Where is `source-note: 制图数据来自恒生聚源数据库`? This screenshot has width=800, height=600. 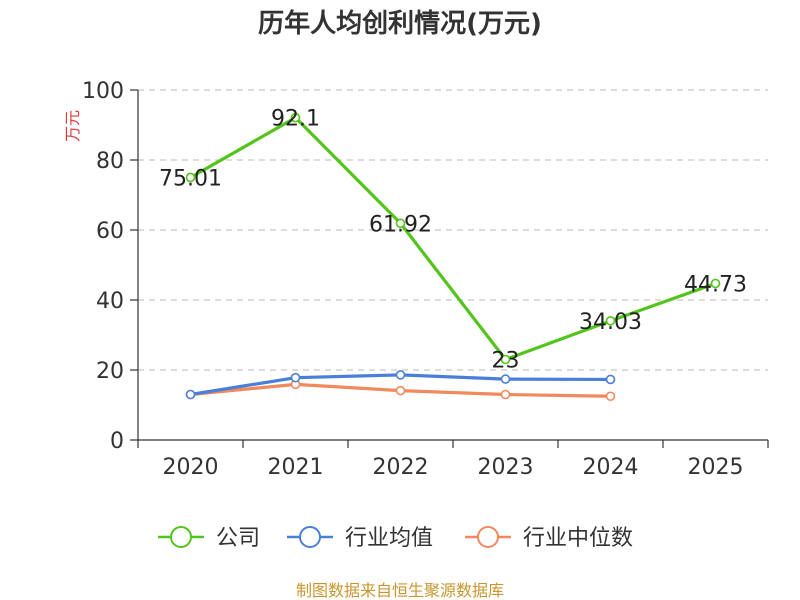
source-note: 制图数据来自恒生聚源数据库 is located at coordinates (400, 590).